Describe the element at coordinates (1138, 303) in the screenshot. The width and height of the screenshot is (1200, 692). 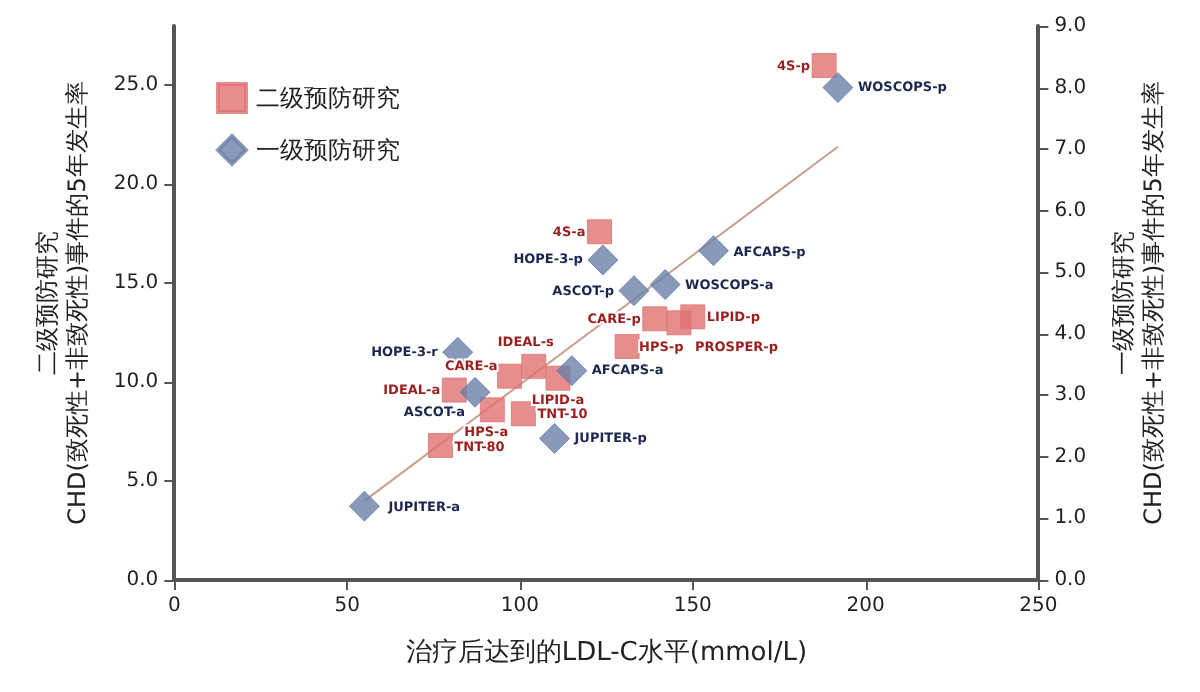
I see `y2-axis-title: 一级预防研究 CHD(致死性+非致死性)事件的5年发生率` at that location.